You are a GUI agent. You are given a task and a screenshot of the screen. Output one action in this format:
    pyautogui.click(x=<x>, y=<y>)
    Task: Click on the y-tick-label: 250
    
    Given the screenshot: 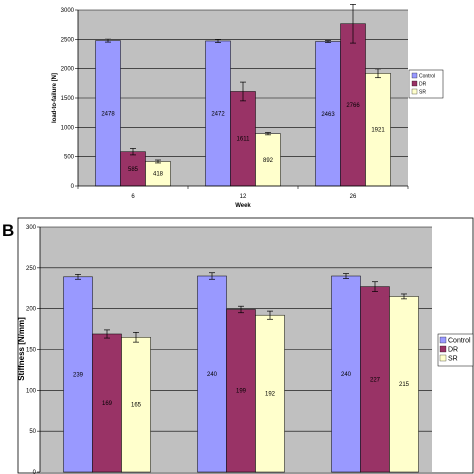 What is the action you would take?
    pyautogui.click(x=31, y=269)
    